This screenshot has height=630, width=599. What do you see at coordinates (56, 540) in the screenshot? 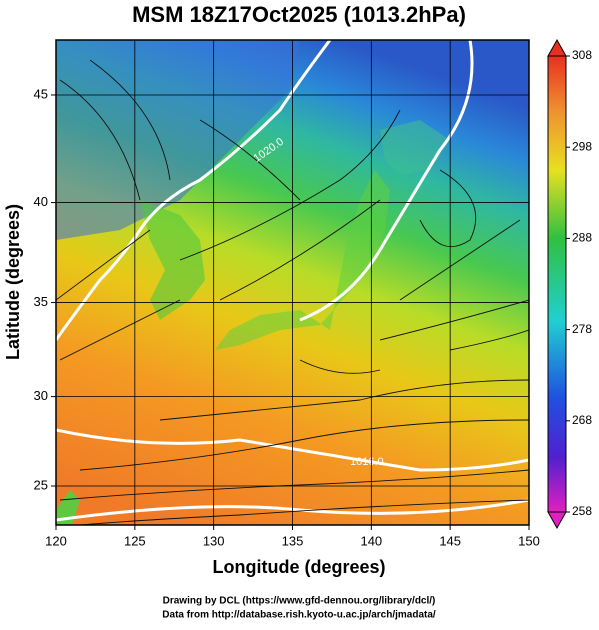
I see `x-tick-label: 120` at bounding box center [56, 540].